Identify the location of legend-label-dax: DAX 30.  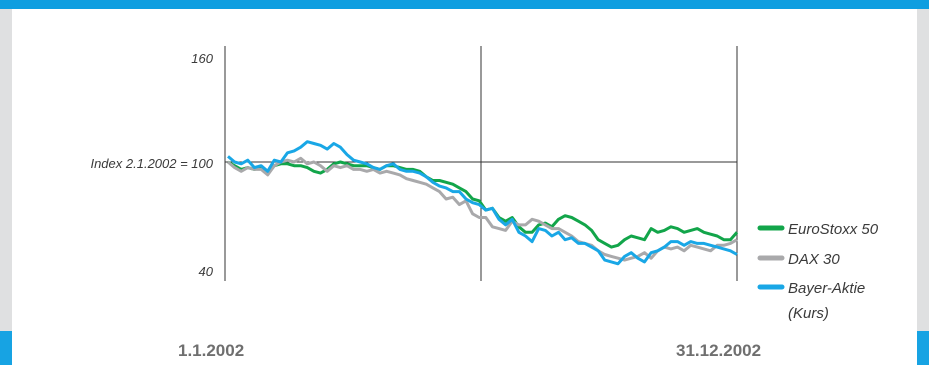
(814, 259).